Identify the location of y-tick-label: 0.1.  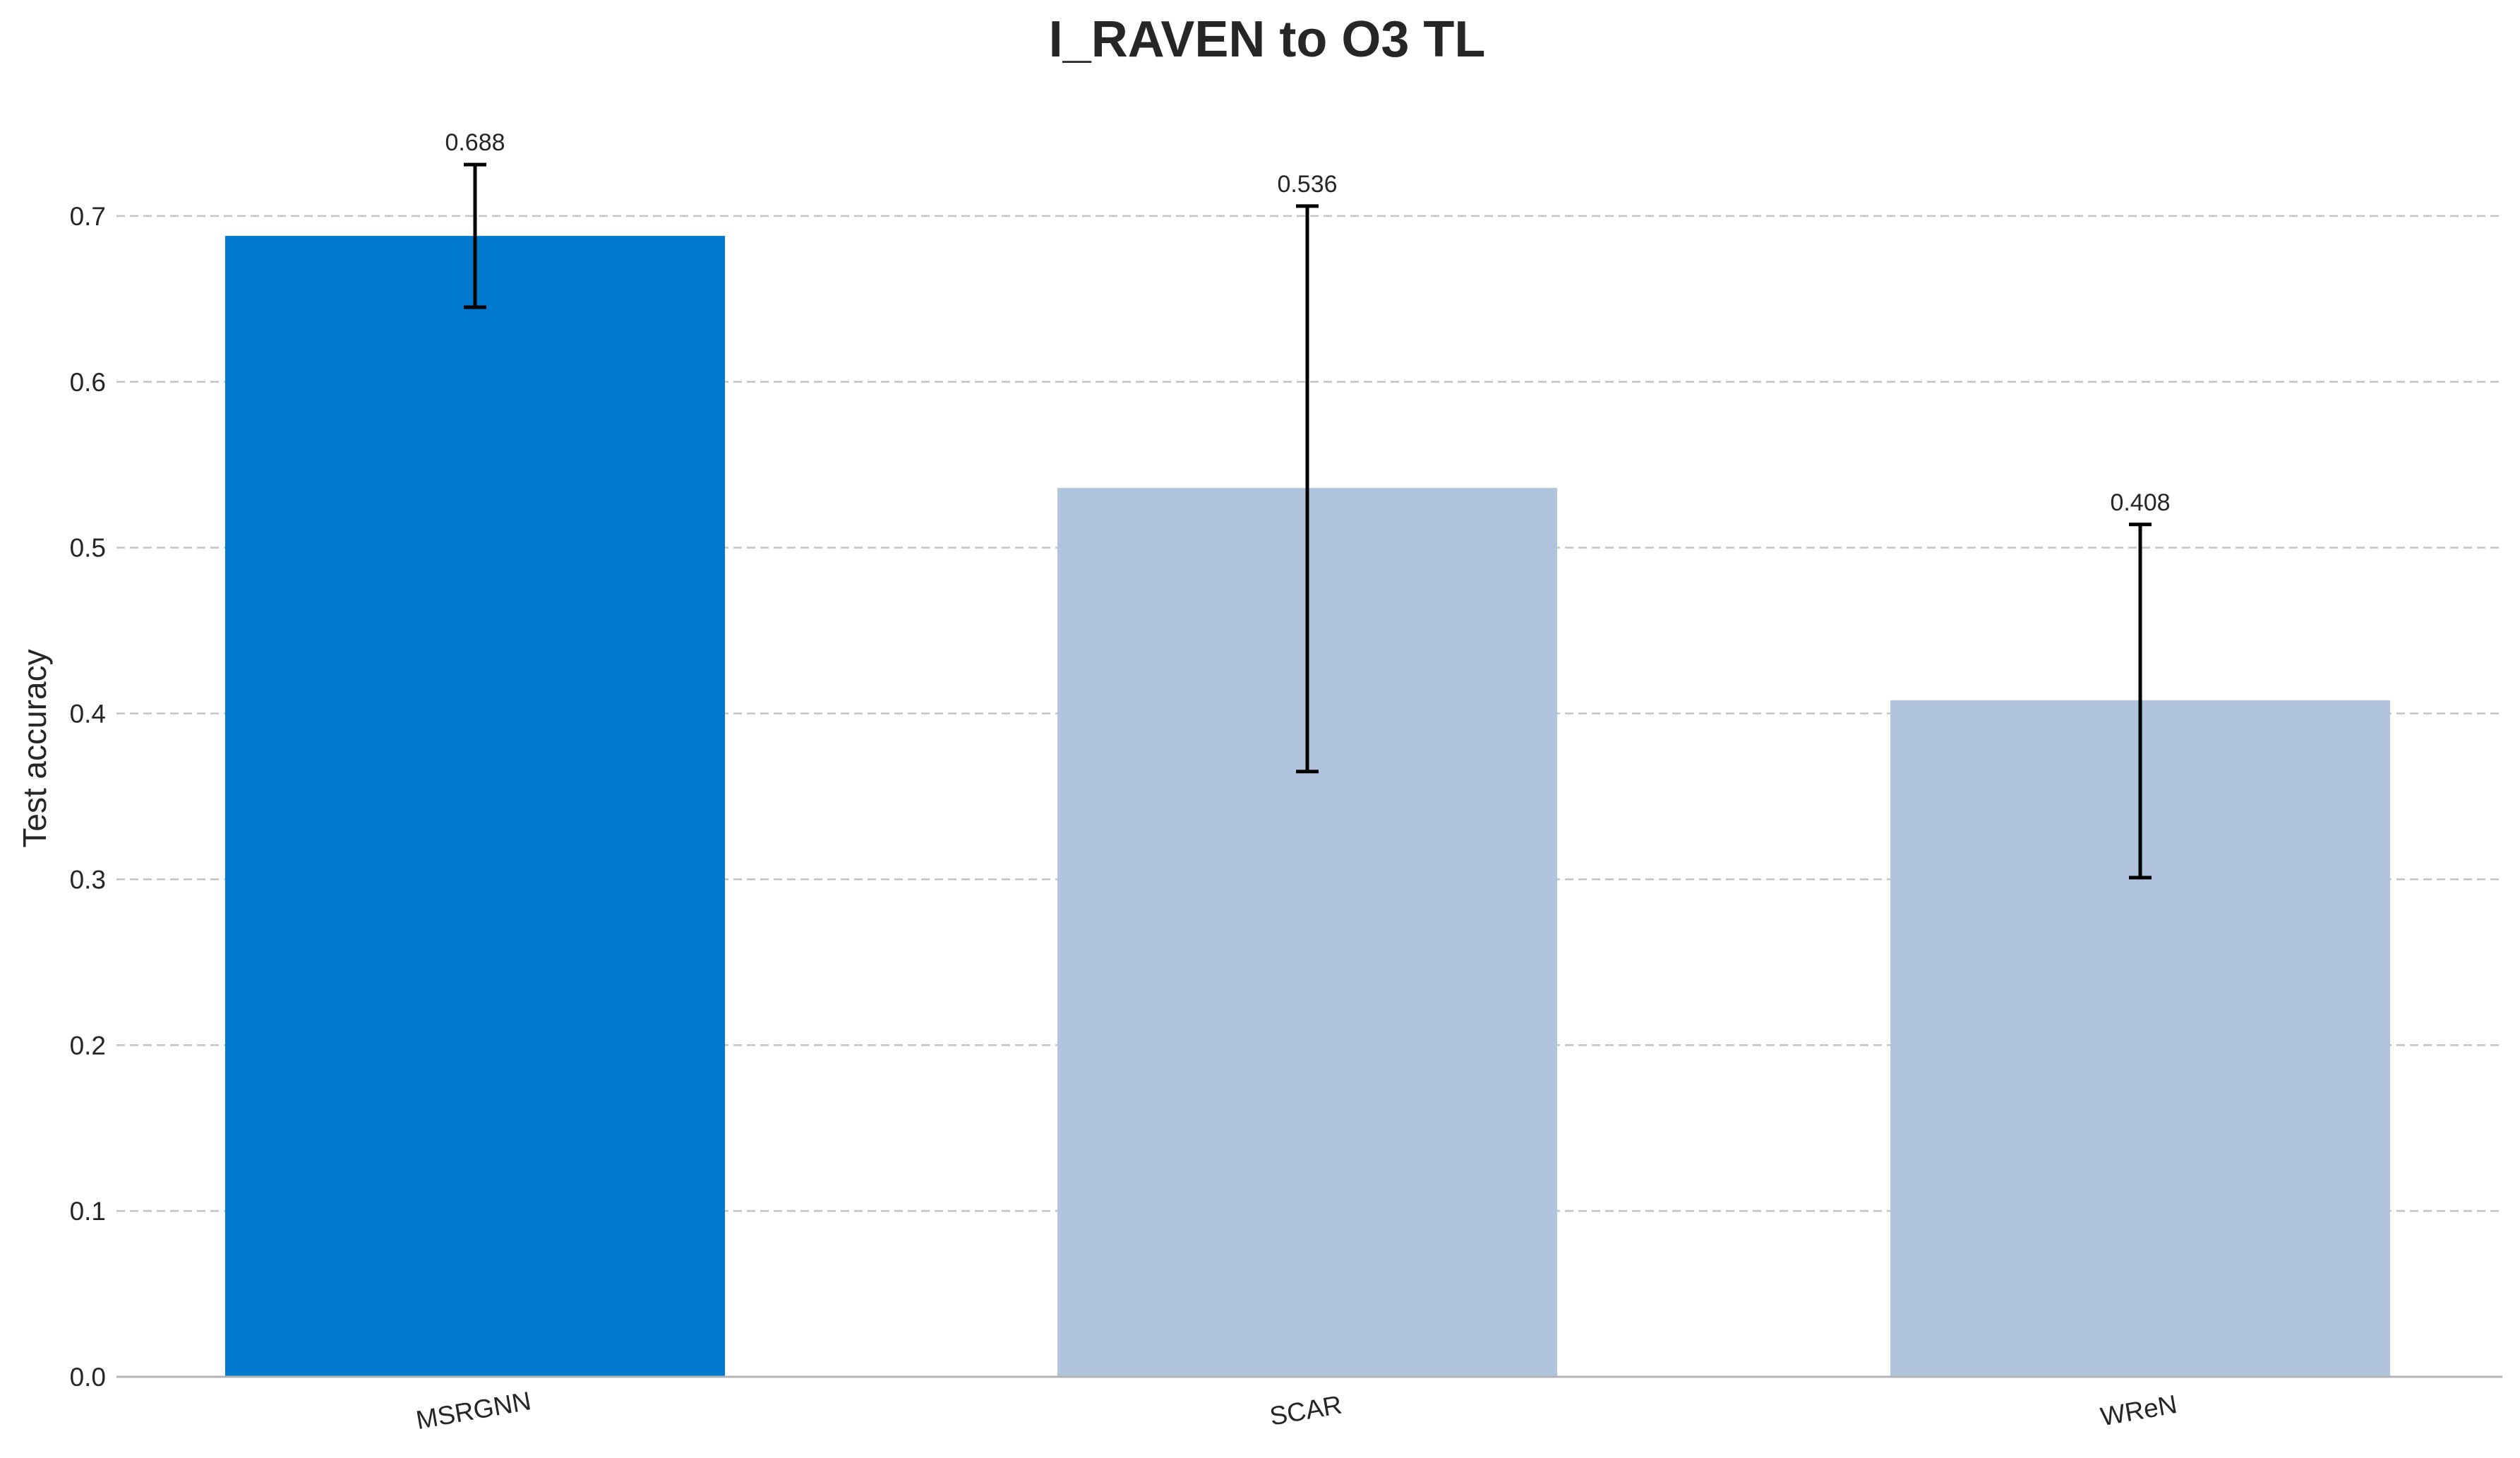
(88, 1211).